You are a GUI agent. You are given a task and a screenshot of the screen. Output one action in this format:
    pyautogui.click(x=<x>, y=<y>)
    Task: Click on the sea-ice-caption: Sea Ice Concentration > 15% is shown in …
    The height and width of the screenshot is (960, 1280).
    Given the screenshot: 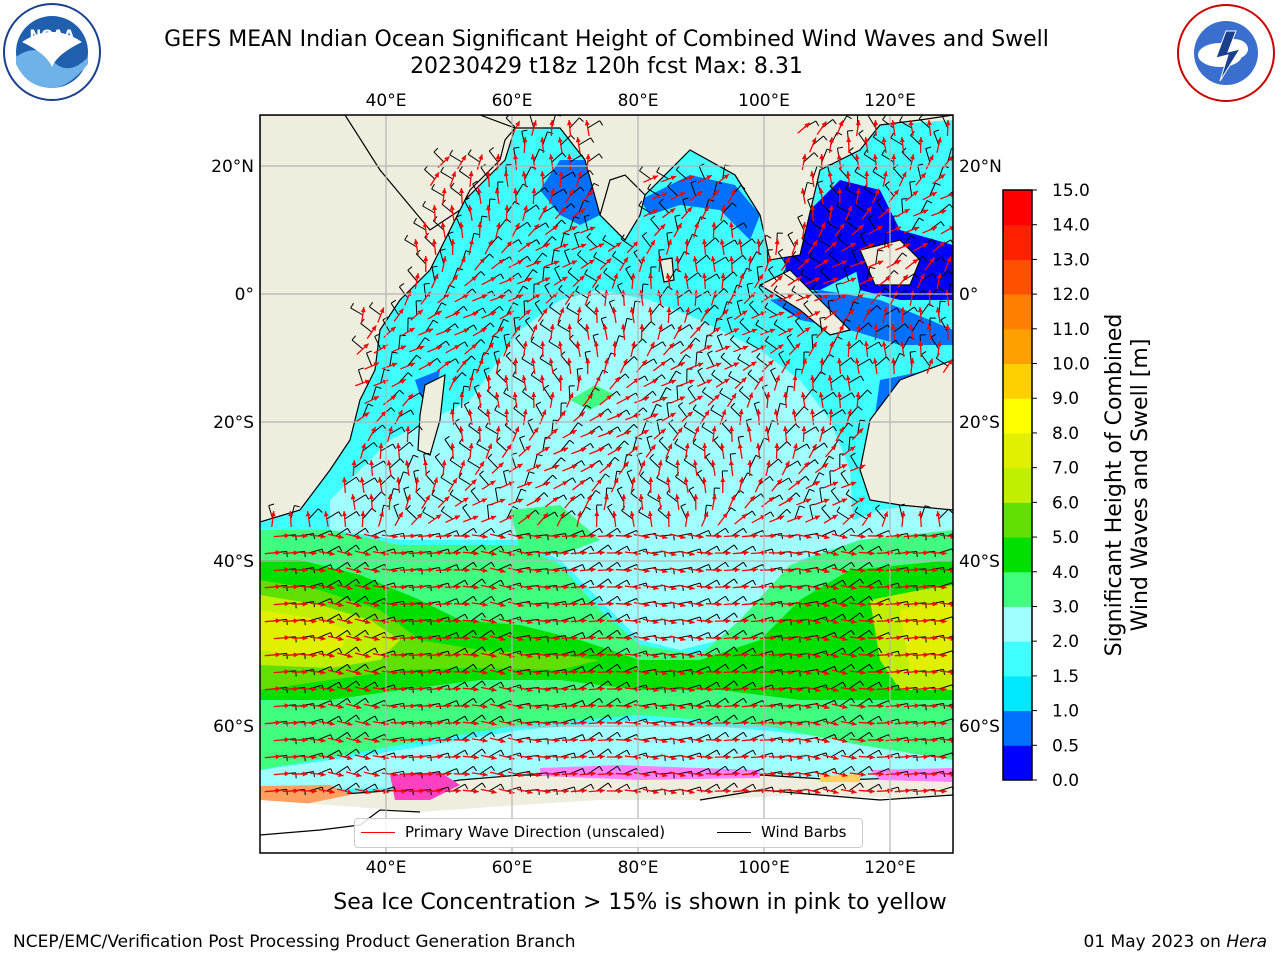 What is the action you would take?
    pyautogui.click(x=640, y=902)
    